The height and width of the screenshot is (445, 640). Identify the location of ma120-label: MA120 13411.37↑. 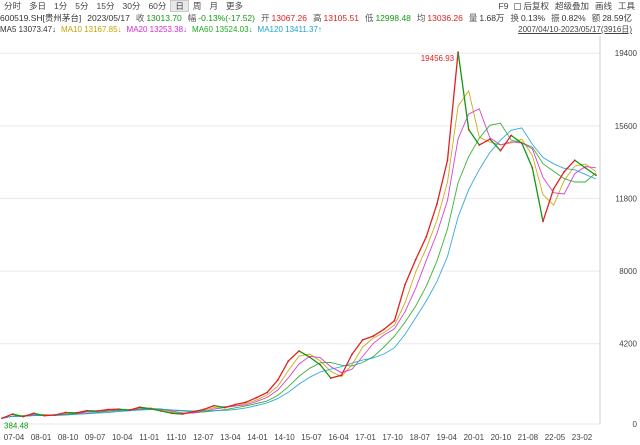
(289, 29).